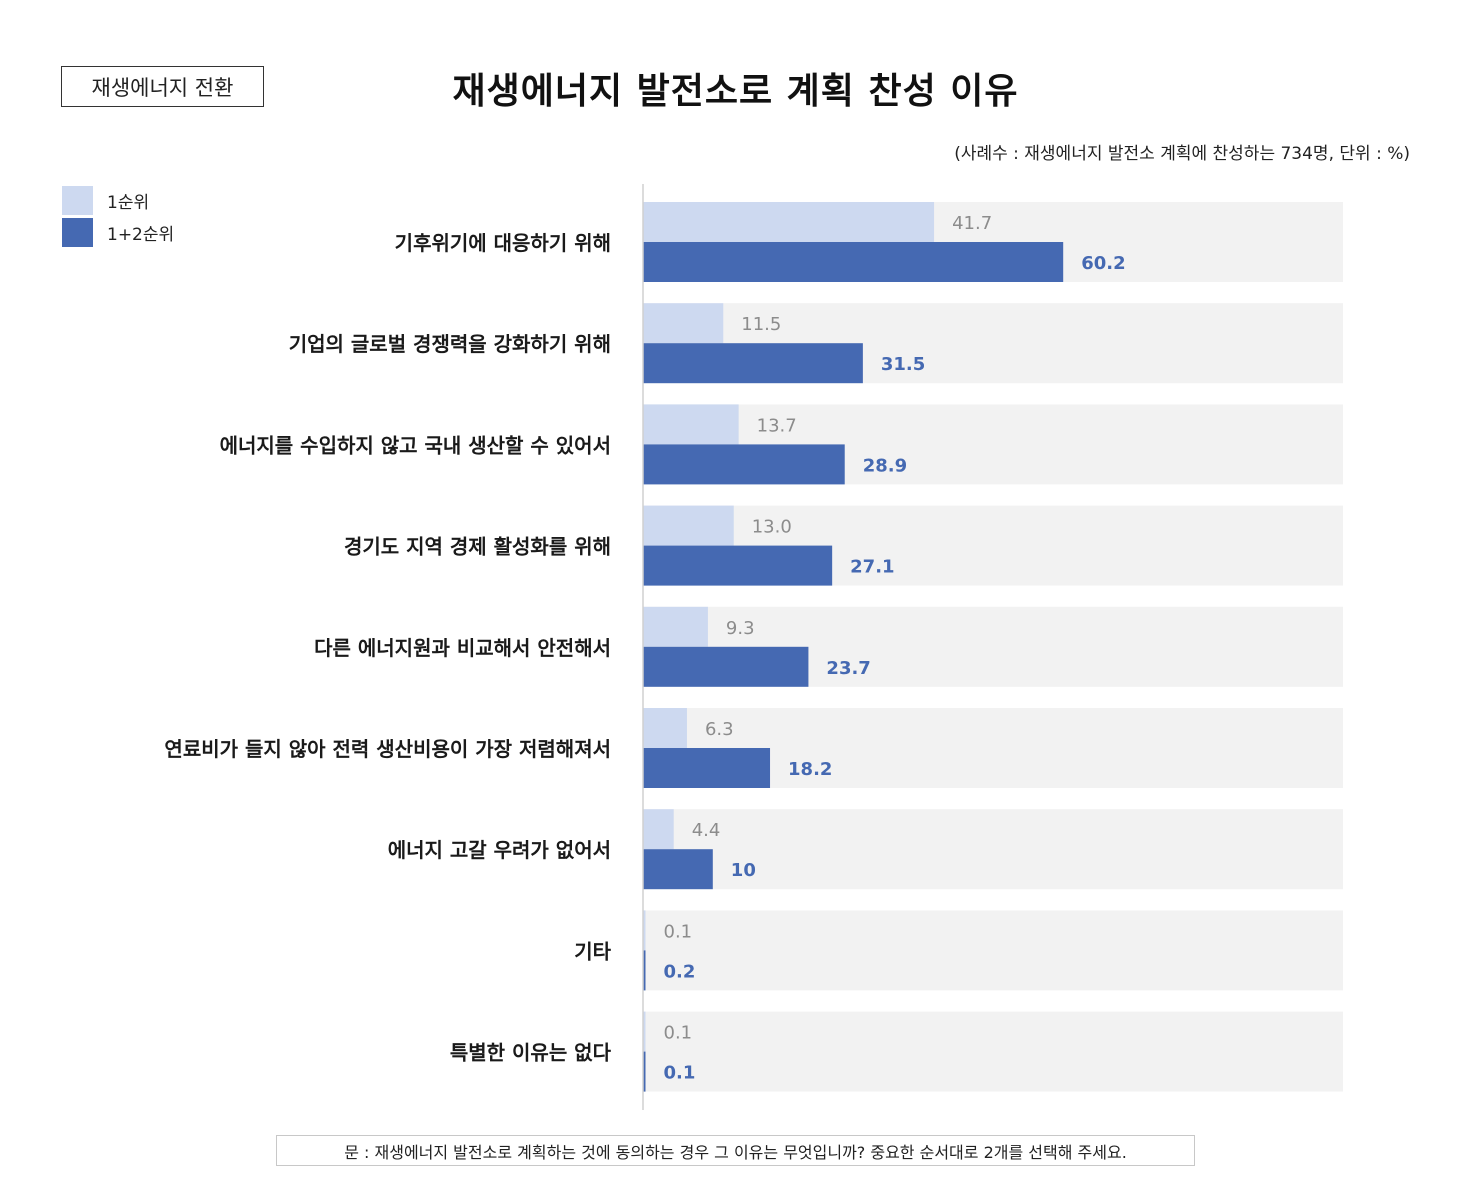 This screenshot has height=1200, width=1471. What do you see at coordinates (128, 202) in the screenshot?
I see `legend-label-first: 1순위` at bounding box center [128, 202].